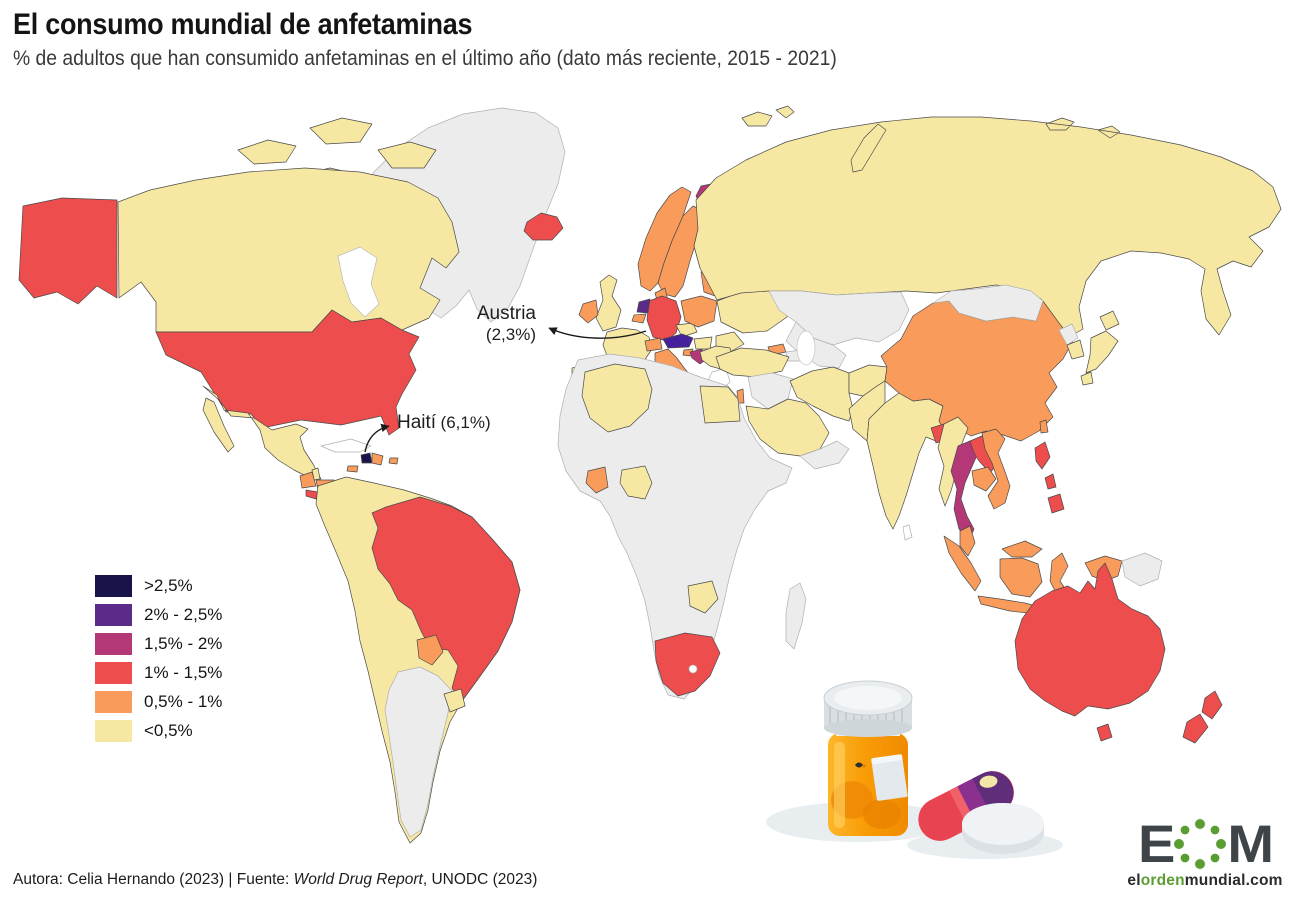  Describe the element at coordinates (183, 672) in the screenshot. I see `legend-label: 1% - 1,5%` at that location.